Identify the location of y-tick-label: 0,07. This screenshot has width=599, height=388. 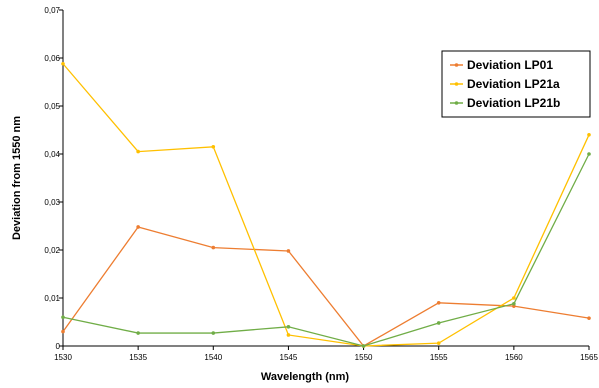
(52, 10).